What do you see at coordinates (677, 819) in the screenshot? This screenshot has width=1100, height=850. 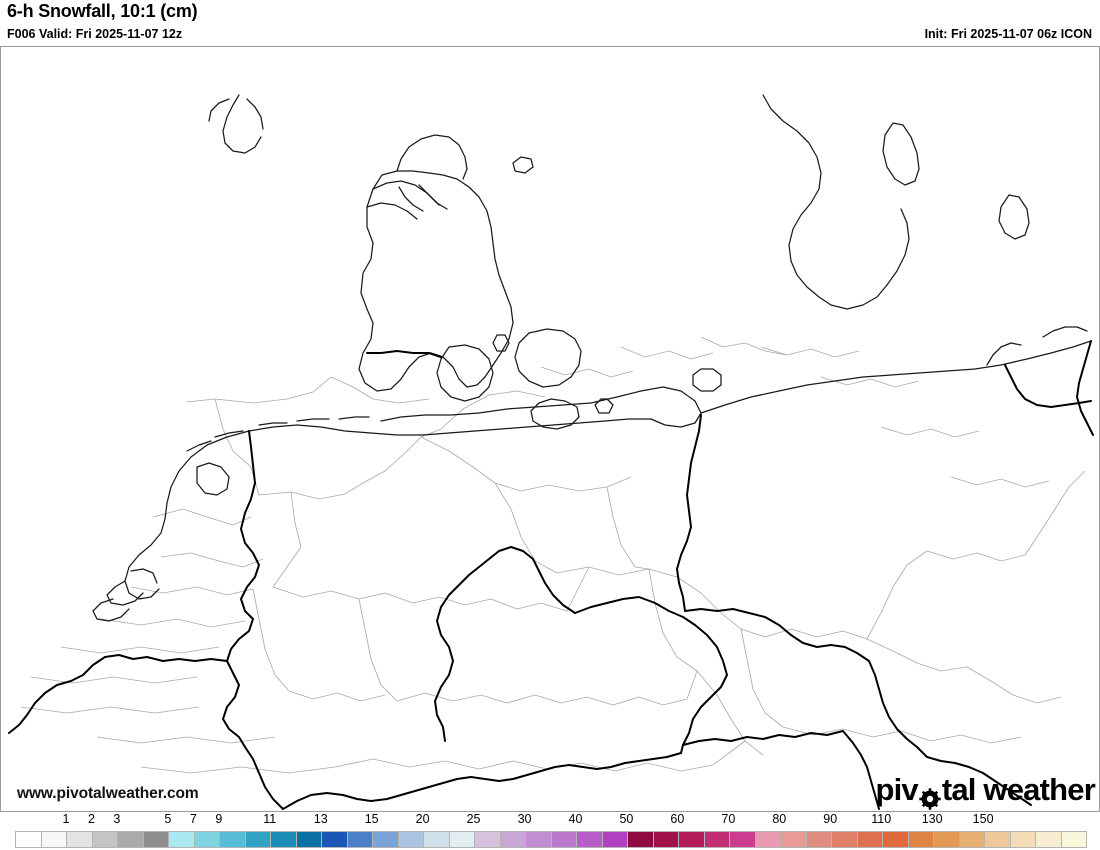 I see `colorbar-tick: 60` at bounding box center [677, 819].